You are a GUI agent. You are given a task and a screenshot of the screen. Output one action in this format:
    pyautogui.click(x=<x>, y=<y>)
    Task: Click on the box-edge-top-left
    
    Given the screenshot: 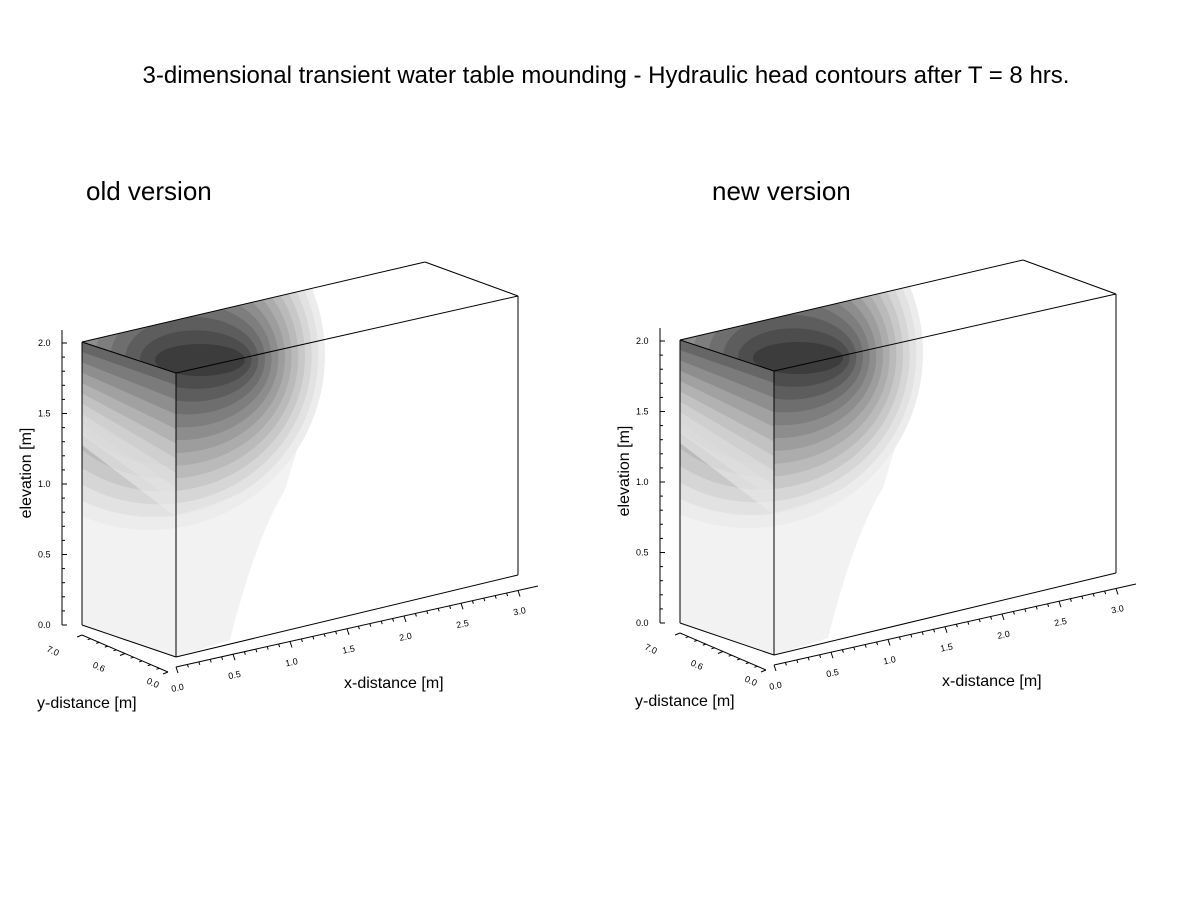 What is the action you would take?
    pyautogui.click(x=129, y=357)
    